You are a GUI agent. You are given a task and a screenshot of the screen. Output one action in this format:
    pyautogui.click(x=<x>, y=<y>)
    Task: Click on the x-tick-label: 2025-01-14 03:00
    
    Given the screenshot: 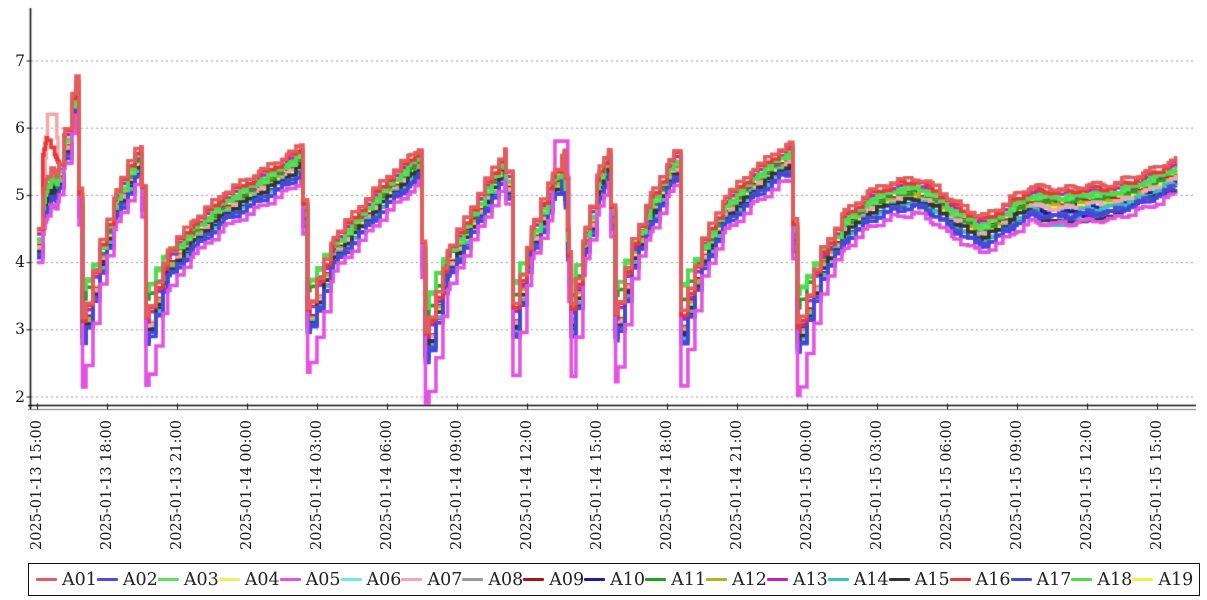 What is the action you would take?
    pyautogui.click(x=316, y=485)
    